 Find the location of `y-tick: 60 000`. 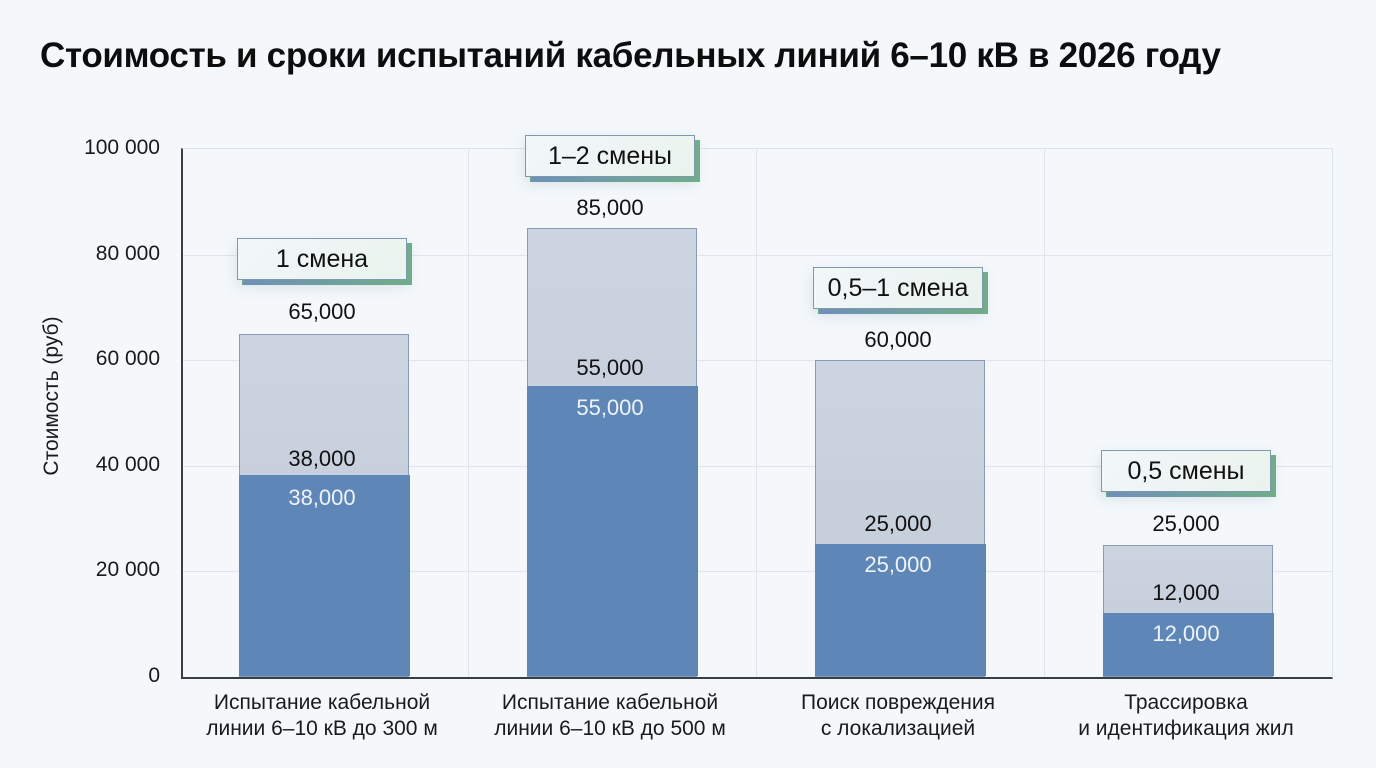

y-tick: 60 000 is located at coordinates (127, 359).